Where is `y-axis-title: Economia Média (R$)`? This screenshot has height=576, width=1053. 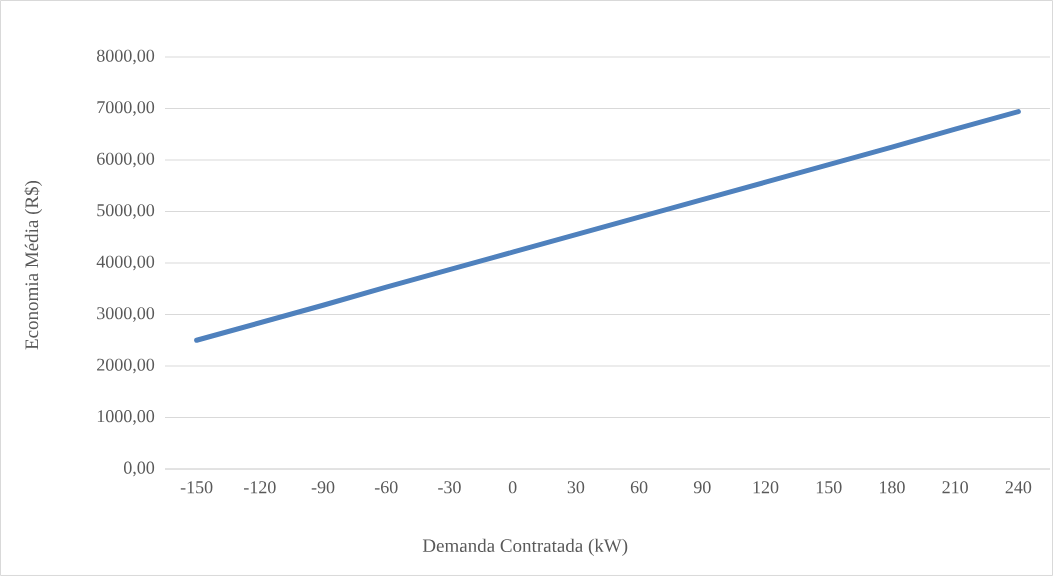 y-axis-title: Economia Média (R$) is located at coordinates (33, 265).